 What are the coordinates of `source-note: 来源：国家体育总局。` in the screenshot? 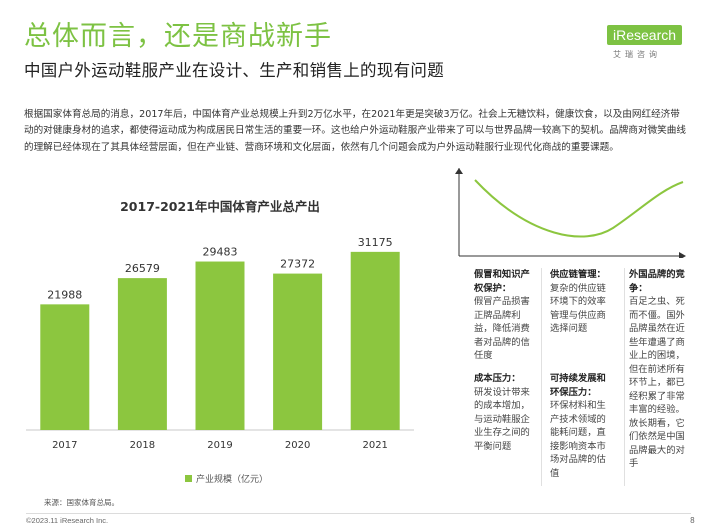 It's located at (81, 502).